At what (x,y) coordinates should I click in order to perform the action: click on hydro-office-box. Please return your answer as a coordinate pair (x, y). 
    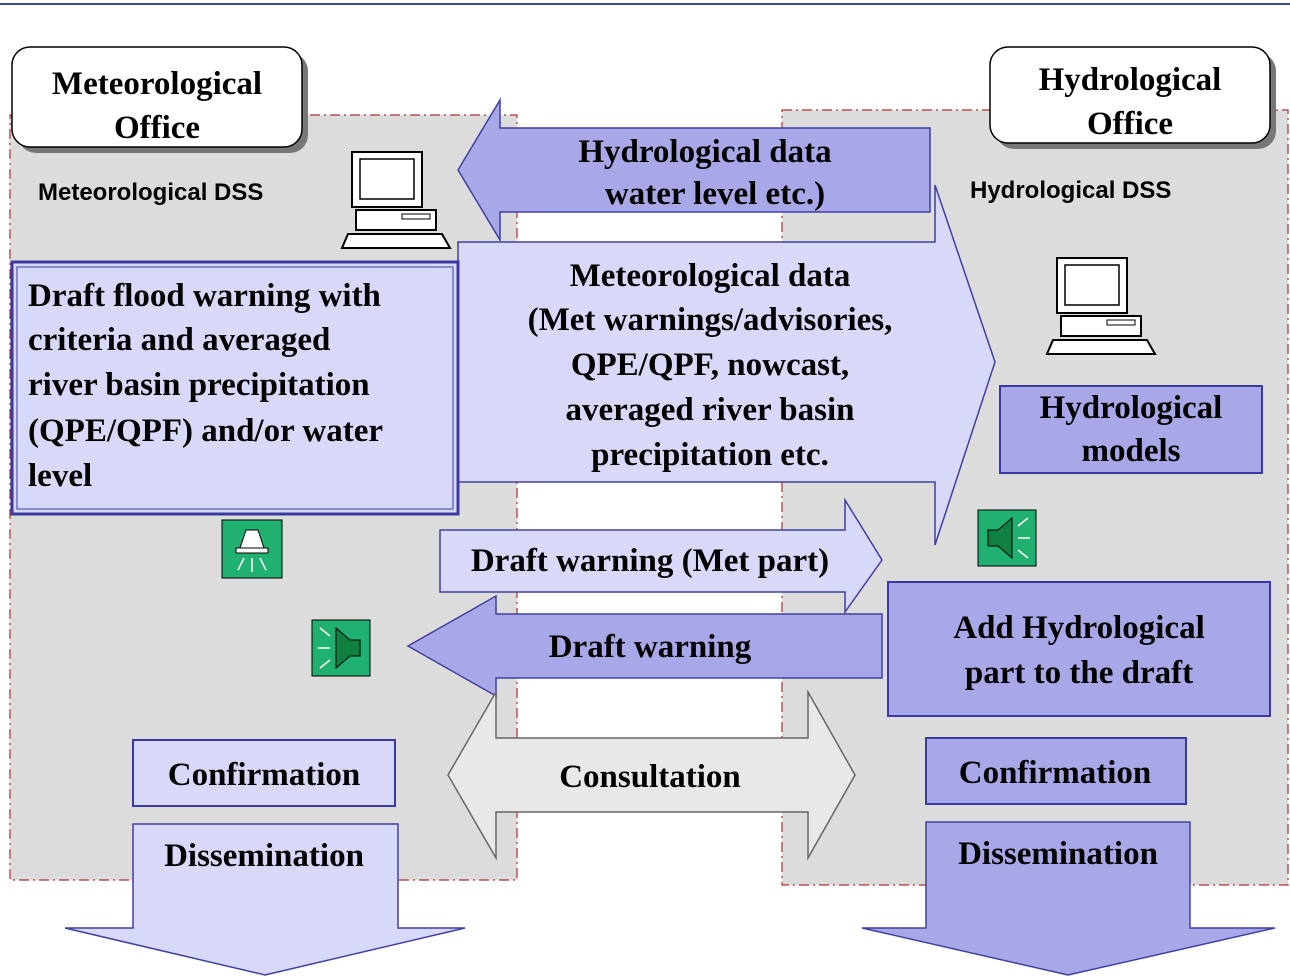
    Looking at the image, I should click on (1130, 95).